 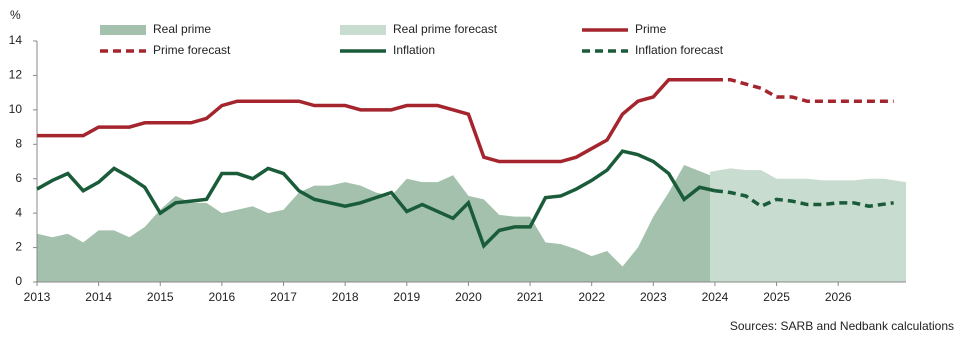 What do you see at coordinates (18, 247) in the screenshot?
I see `y-tick-label: 2` at bounding box center [18, 247].